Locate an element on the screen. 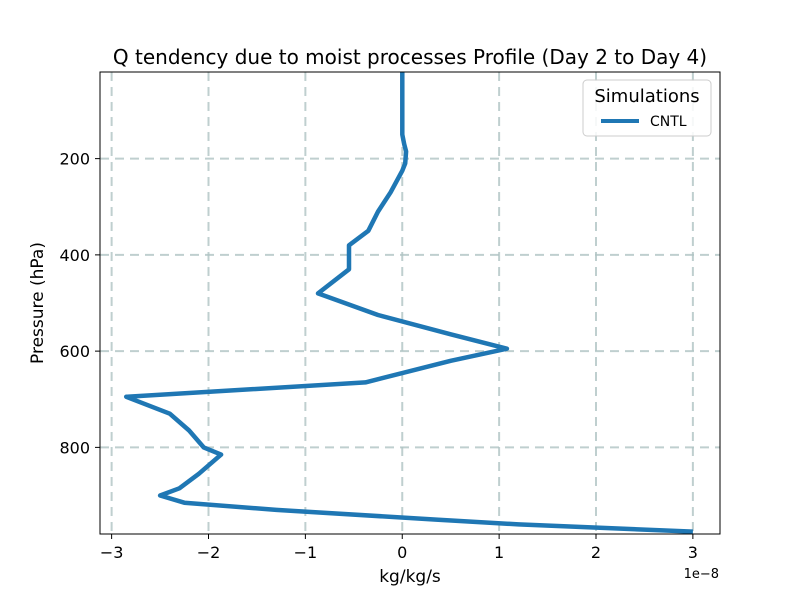  x-tick-label: −2 is located at coordinates (209, 552).